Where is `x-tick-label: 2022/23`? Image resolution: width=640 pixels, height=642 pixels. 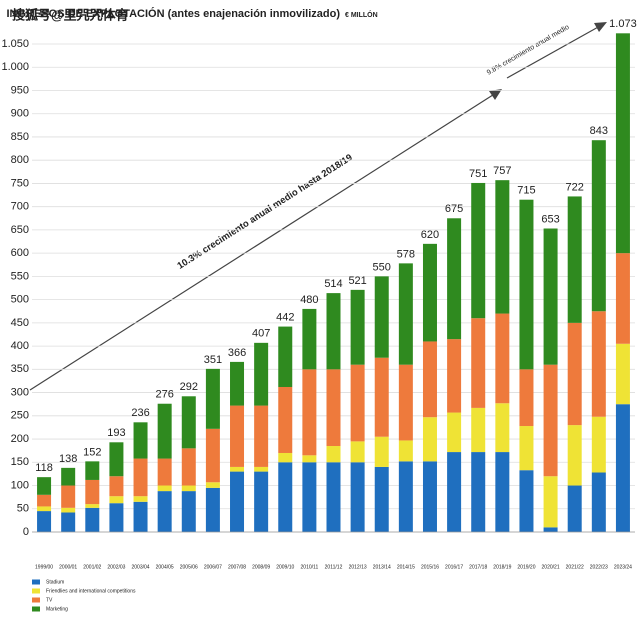 x-tick-label: 2022/23 is located at coordinates (599, 567).